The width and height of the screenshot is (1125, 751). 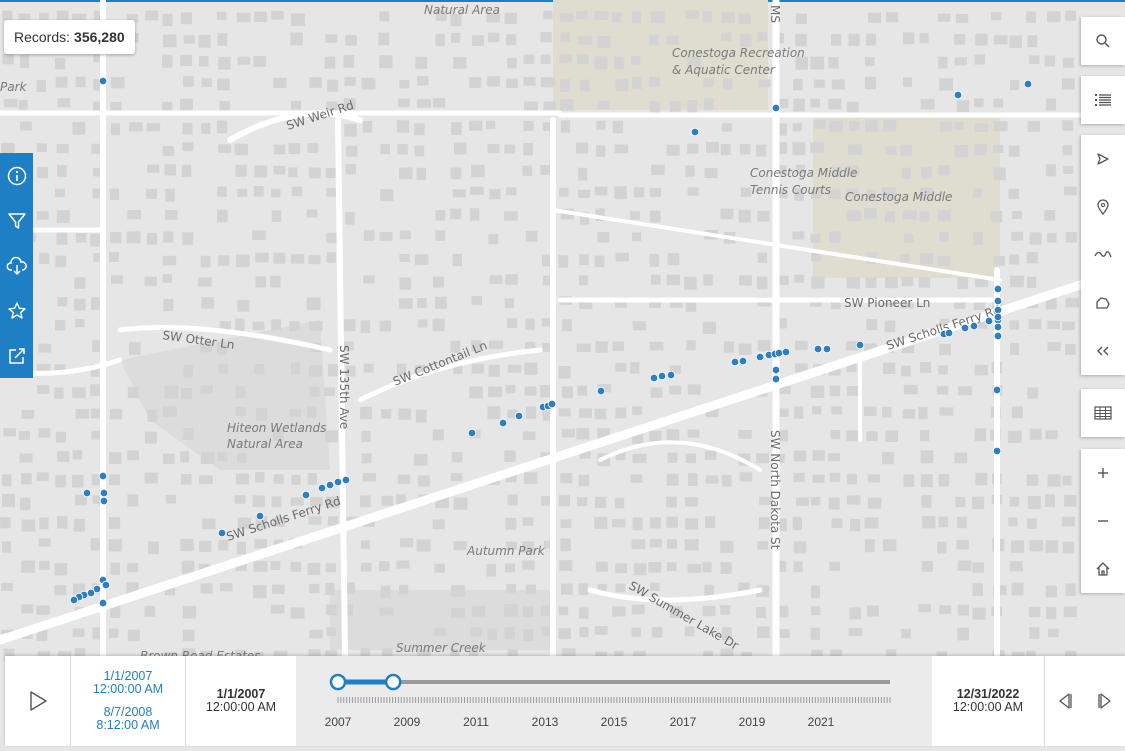 What do you see at coordinates (1103, 473) in the screenshot?
I see `zoom-in-button` at bounding box center [1103, 473].